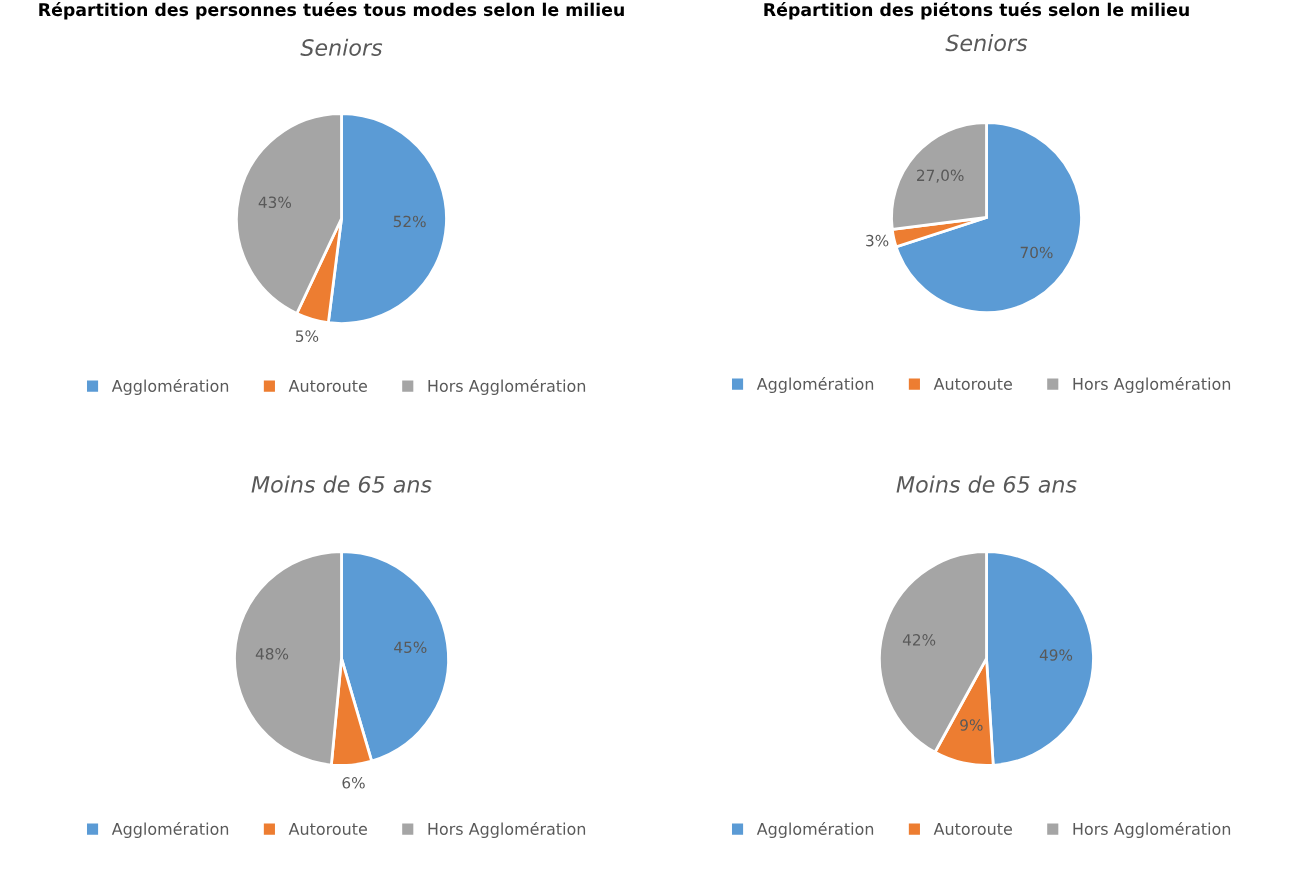 The height and width of the screenshot is (875, 1293). Describe the element at coordinates (275, 202) in the screenshot. I see `data-label: 43%` at that location.